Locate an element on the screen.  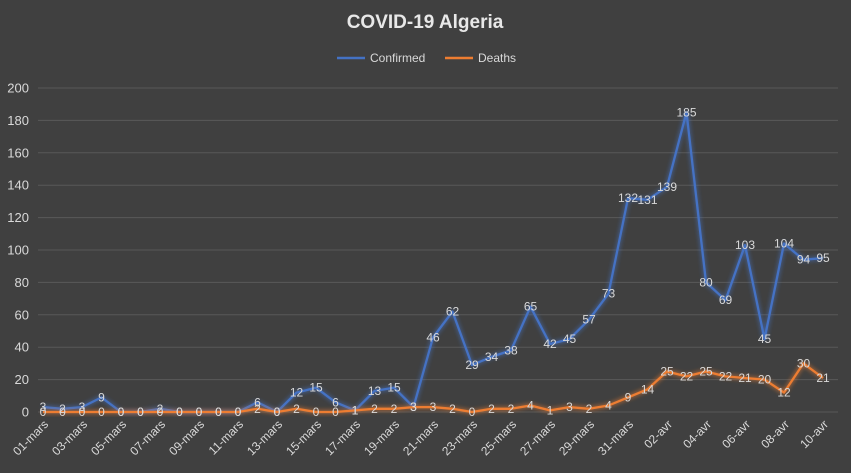
x-tick-label: 13-mars is located at coordinates (264, 437).